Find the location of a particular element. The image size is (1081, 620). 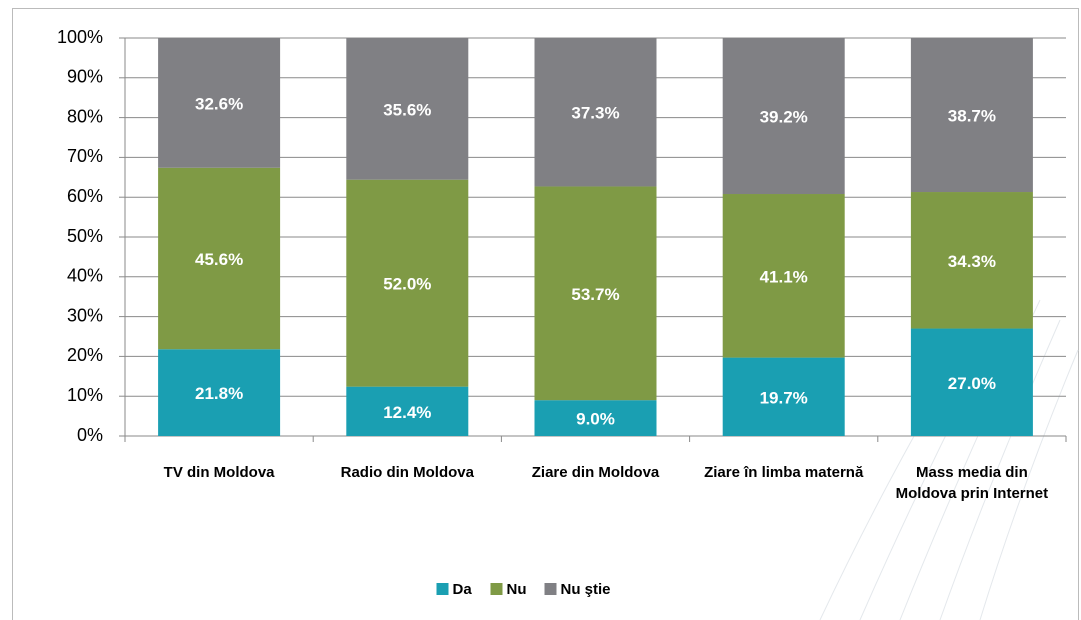

data-label: 19.7% is located at coordinates (784, 397).